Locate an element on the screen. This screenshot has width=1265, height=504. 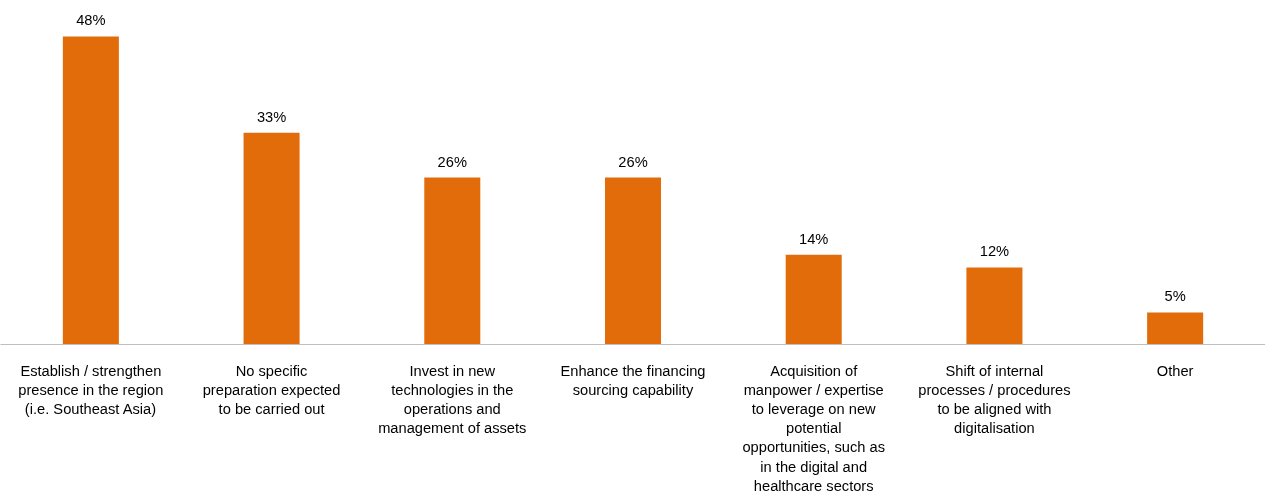
data-label: 48% is located at coordinates (91, 20).